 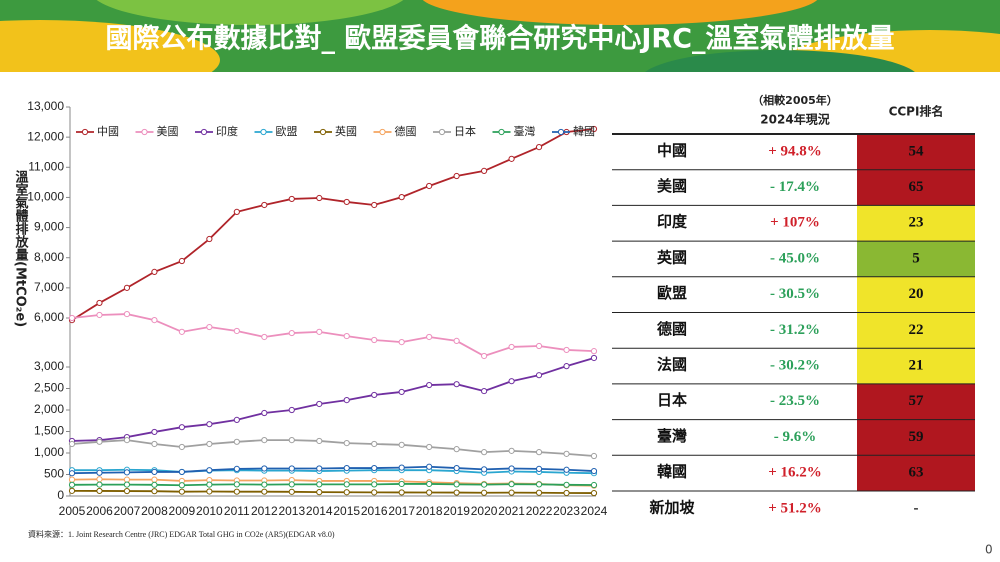 What do you see at coordinates (566, 511) in the screenshot?
I see `x-tick-label: 2023` at bounding box center [566, 511].